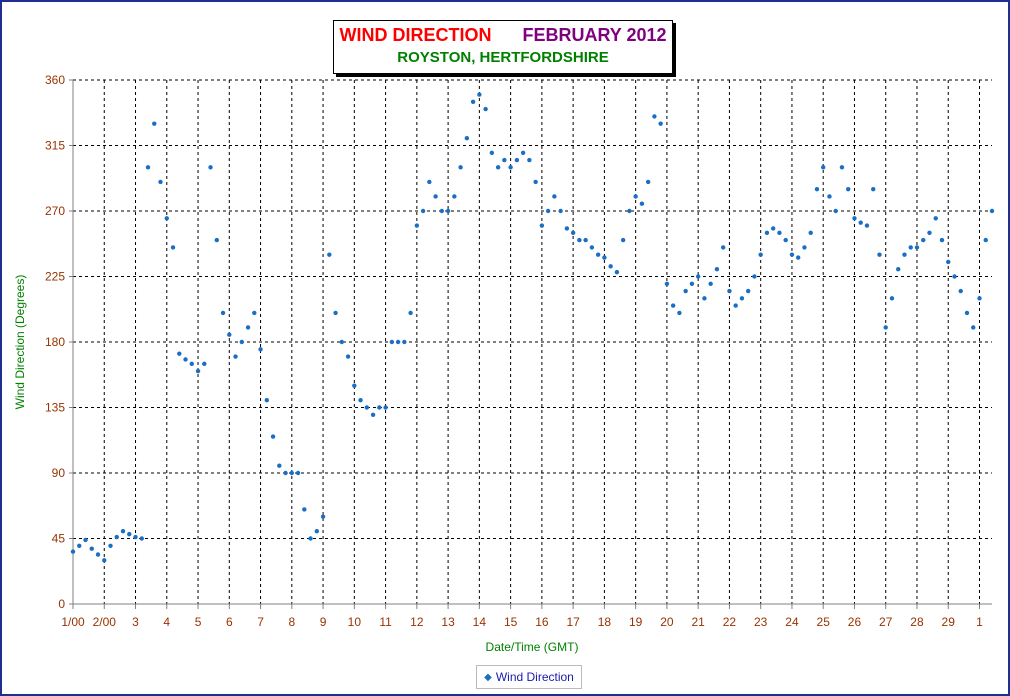 Image resolution: width=1010 pixels, height=696 pixels. I want to click on x-tick-label: 12, so click(417, 622).